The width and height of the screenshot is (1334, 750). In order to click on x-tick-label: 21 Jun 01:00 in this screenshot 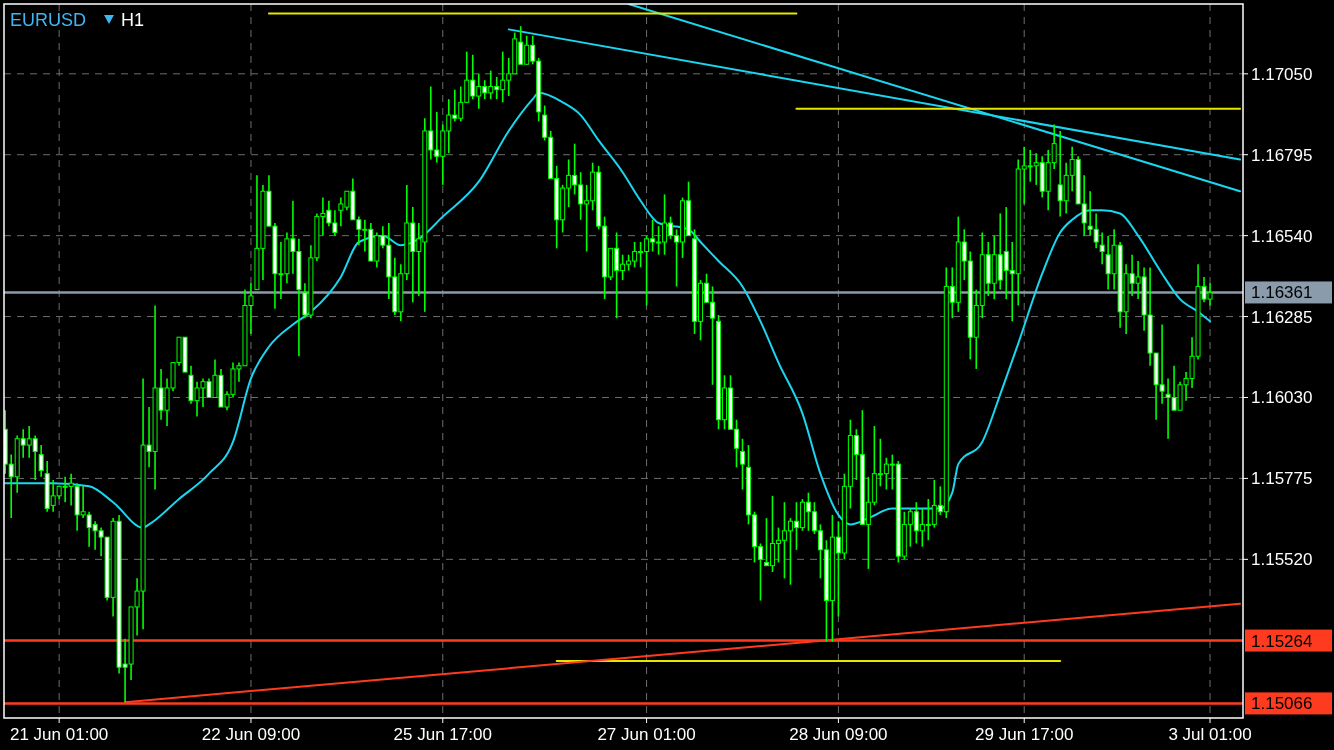, I will do `click(59, 734)`.